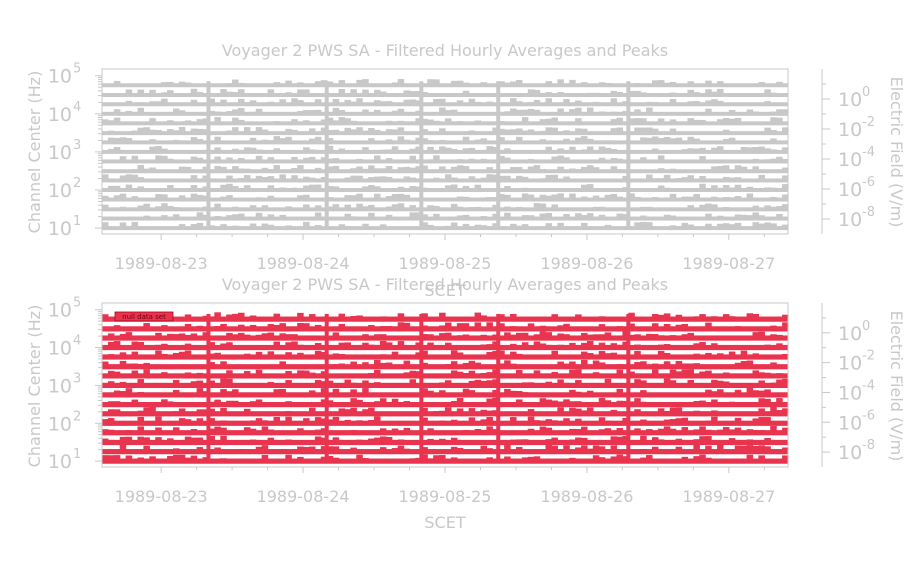 This screenshot has height=571, width=924. Describe the element at coordinates (161, 496) in the screenshot. I see `x-tick-label: 1989-08-23` at that location.